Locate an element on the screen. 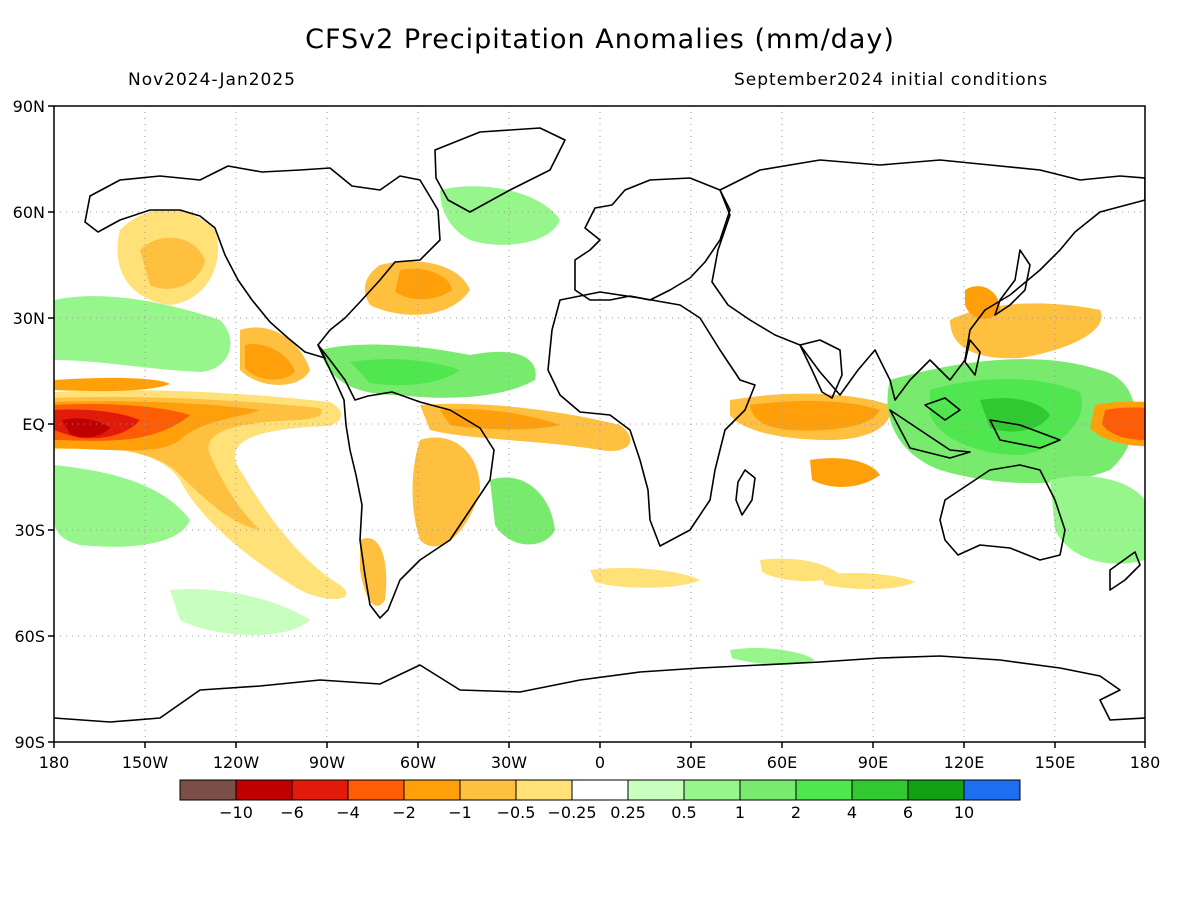 Image resolution: width=1200 pixels, height=900 pixels. colorbar-label: 6 is located at coordinates (908, 812).